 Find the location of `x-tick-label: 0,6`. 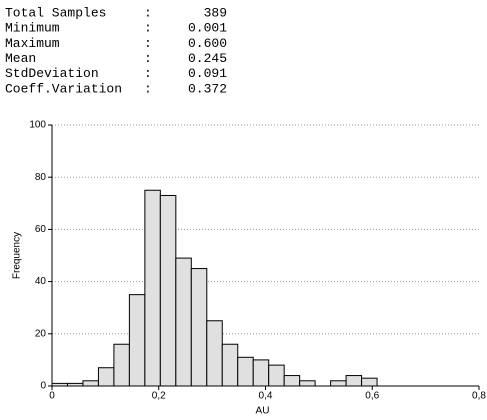

x-tick-label: 0,6 is located at coordinates (372, 396).